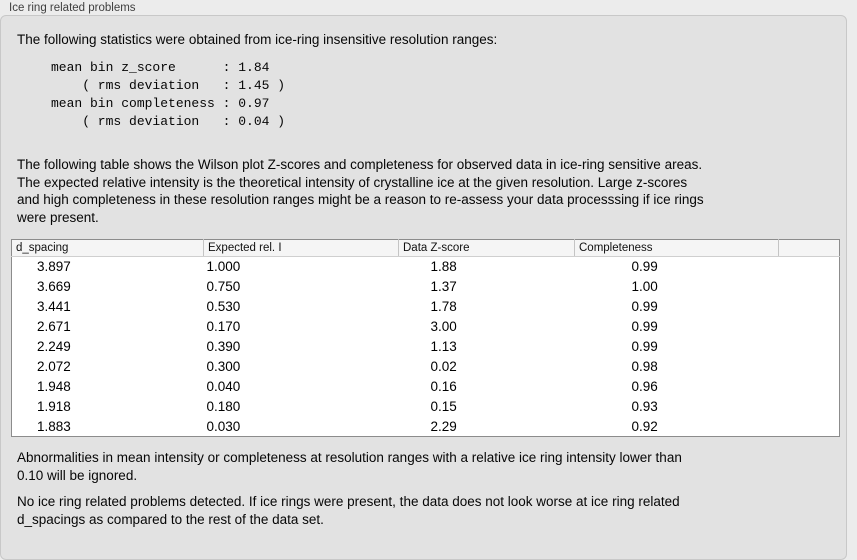 This screenshot has width=857, height=560. What do you see at coordinates (443, 346) in the screenshot?
I see `table-cell: 1.13` at bounding box center [443, 346].